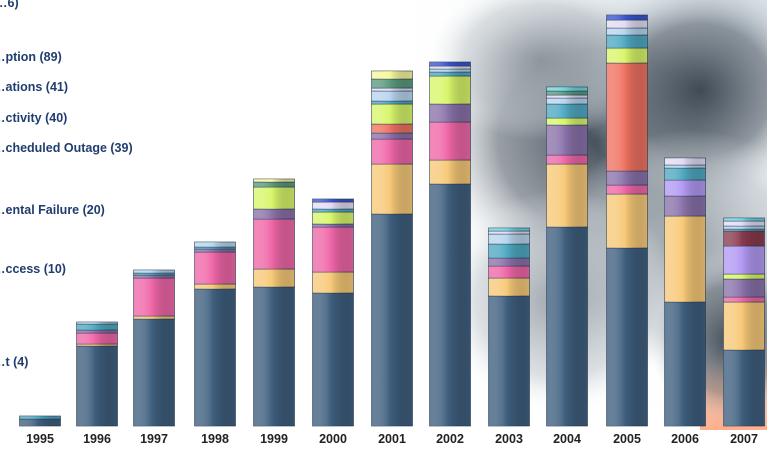  I want to click on bar-segment-2001-salmon, so click(392, 128).